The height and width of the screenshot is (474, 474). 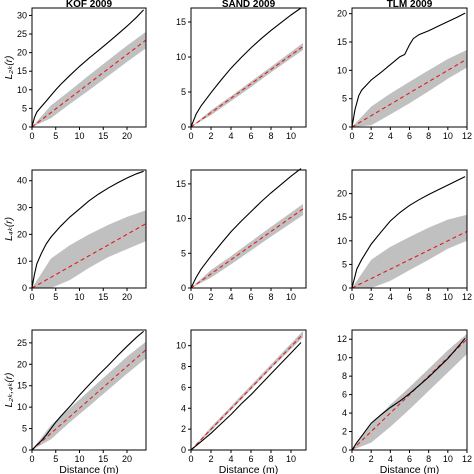 I want to click on y-axis-label: L₂ₖ,₄ₖ(r), so click(x=9, y=390).